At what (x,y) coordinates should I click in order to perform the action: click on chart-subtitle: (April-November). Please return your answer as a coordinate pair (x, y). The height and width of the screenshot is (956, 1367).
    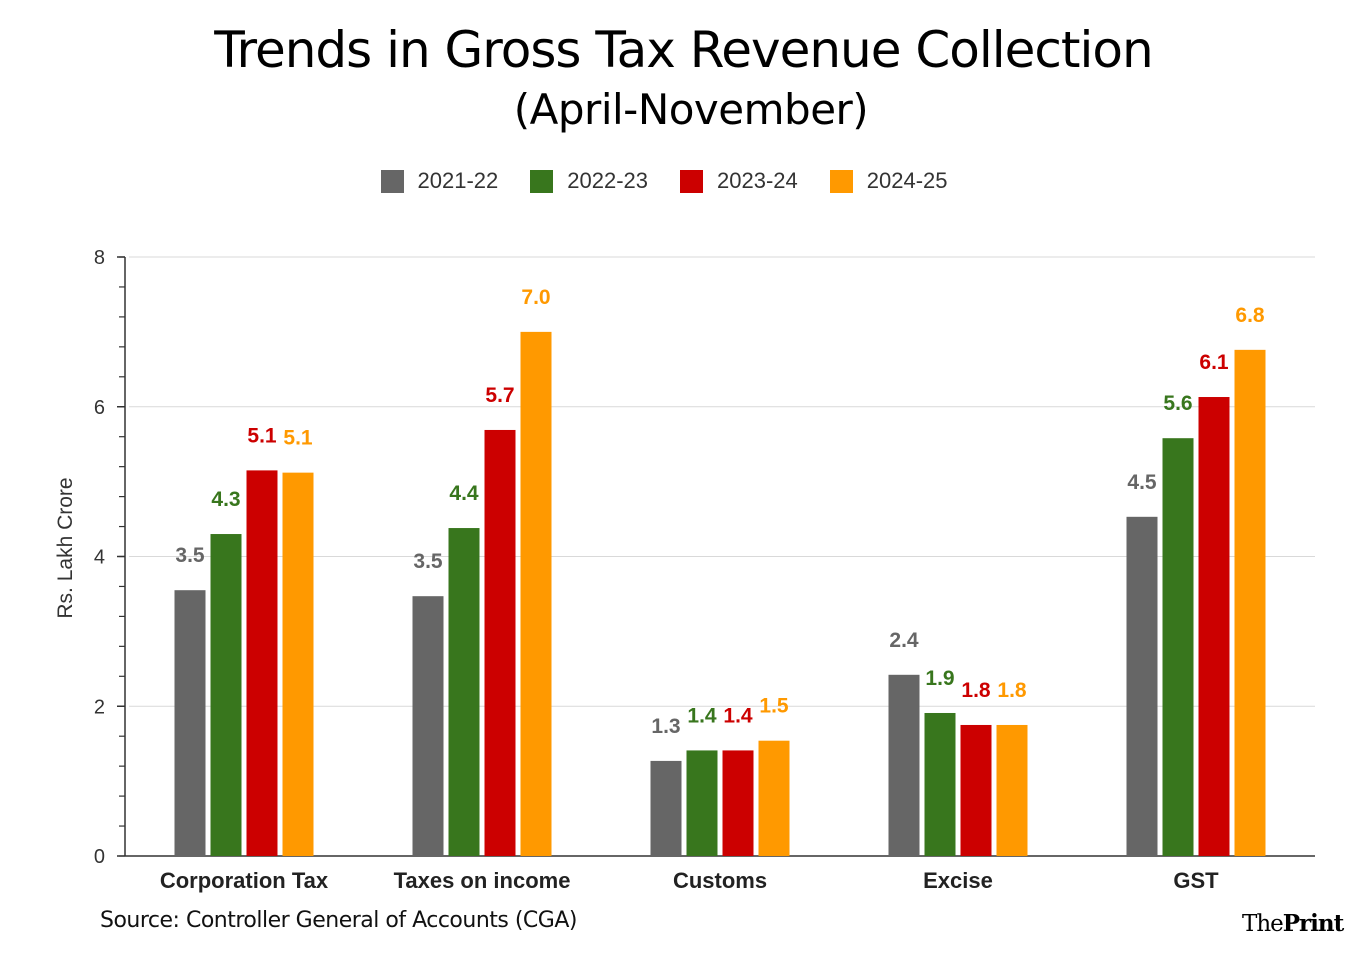
    Looking at the image, I should click on (691, 109).